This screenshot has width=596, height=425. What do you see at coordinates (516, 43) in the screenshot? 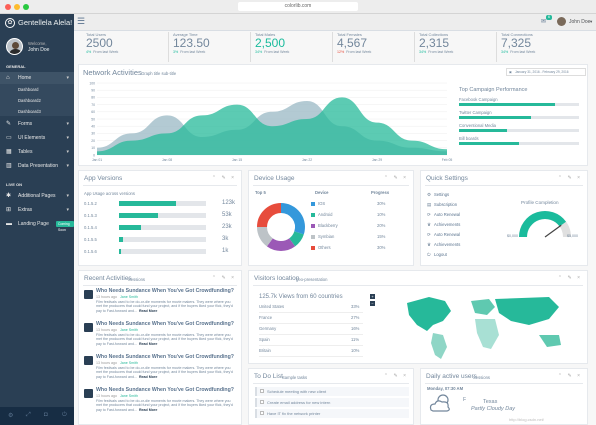
I see `stat-value: 7,325` at bounding box center [516, 43].